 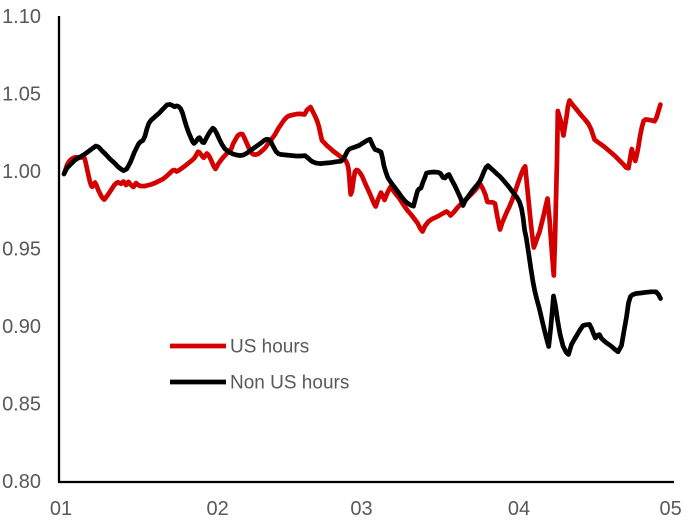 I want to click on svg-text: 0.80, so click(x=21, y=482).